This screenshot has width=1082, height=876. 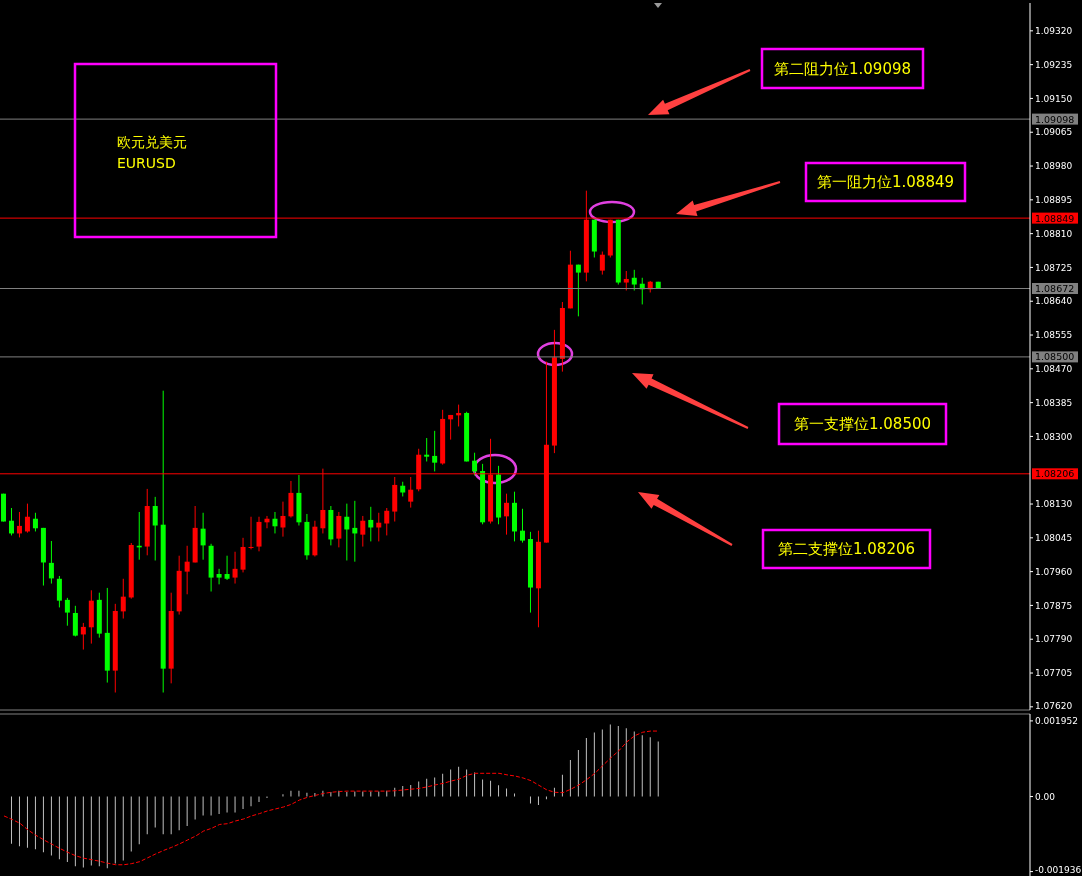 I want to click on y-tick-label: 1.08385, so click(x=1054, y=402).